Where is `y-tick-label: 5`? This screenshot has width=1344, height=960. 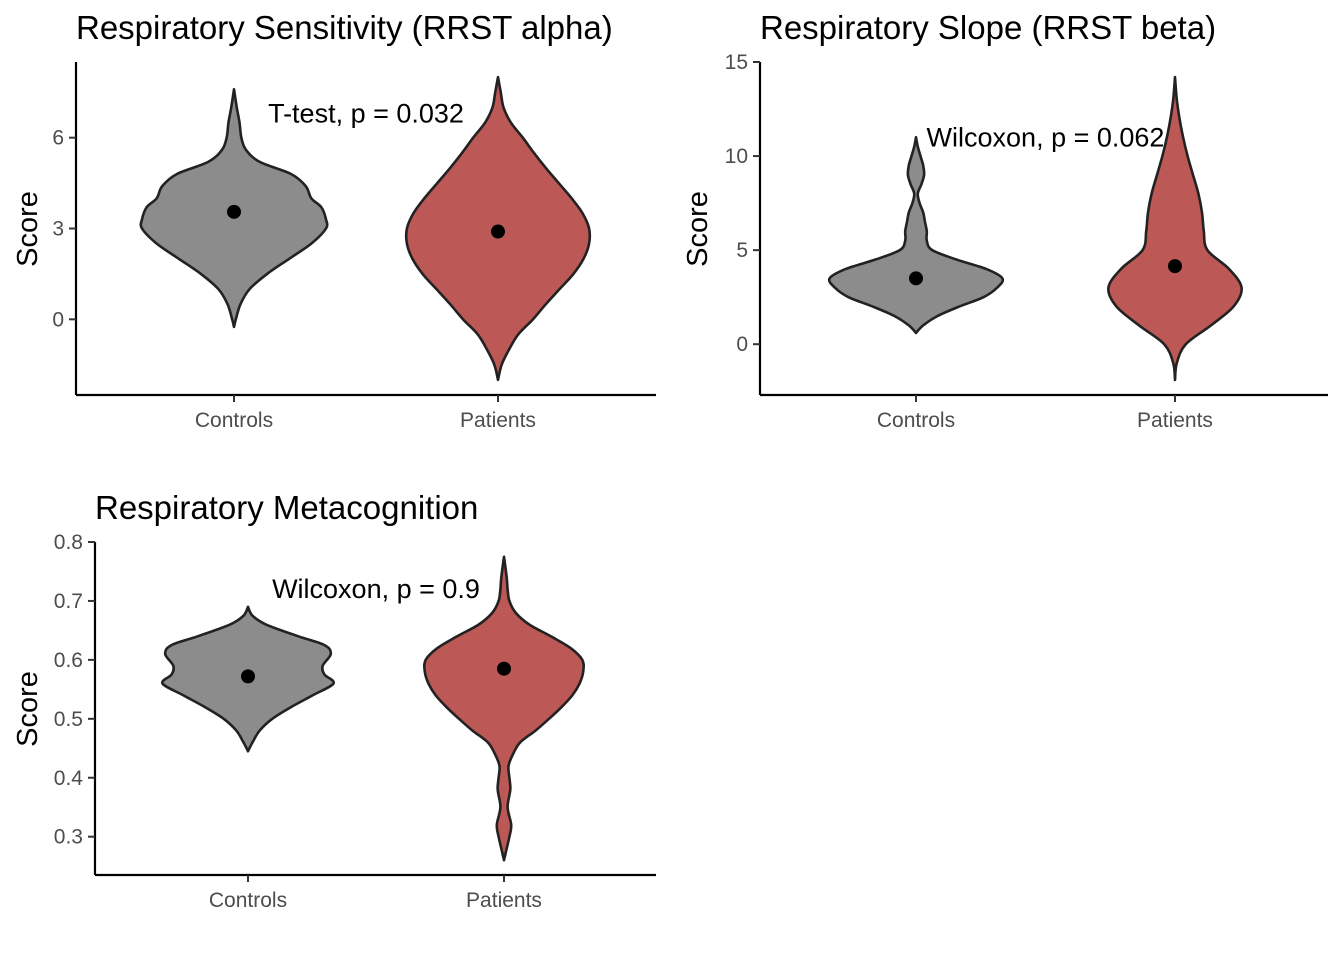 y-tick-label: 5 is located at coordinates (742, 250).